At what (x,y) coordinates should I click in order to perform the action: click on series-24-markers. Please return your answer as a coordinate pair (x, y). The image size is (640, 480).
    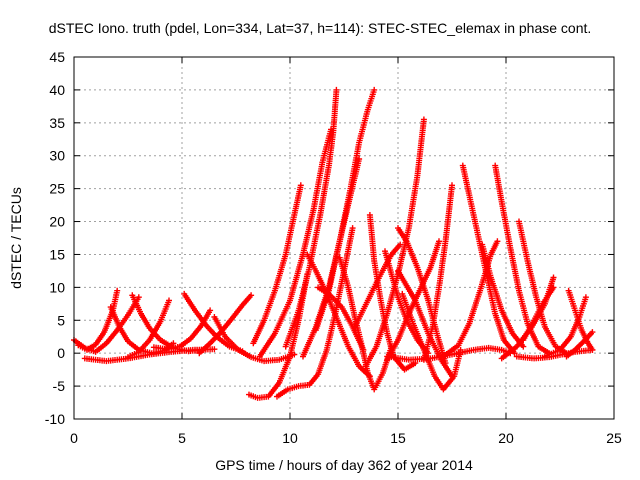
    Looking at the image, I should click on (394, 243).